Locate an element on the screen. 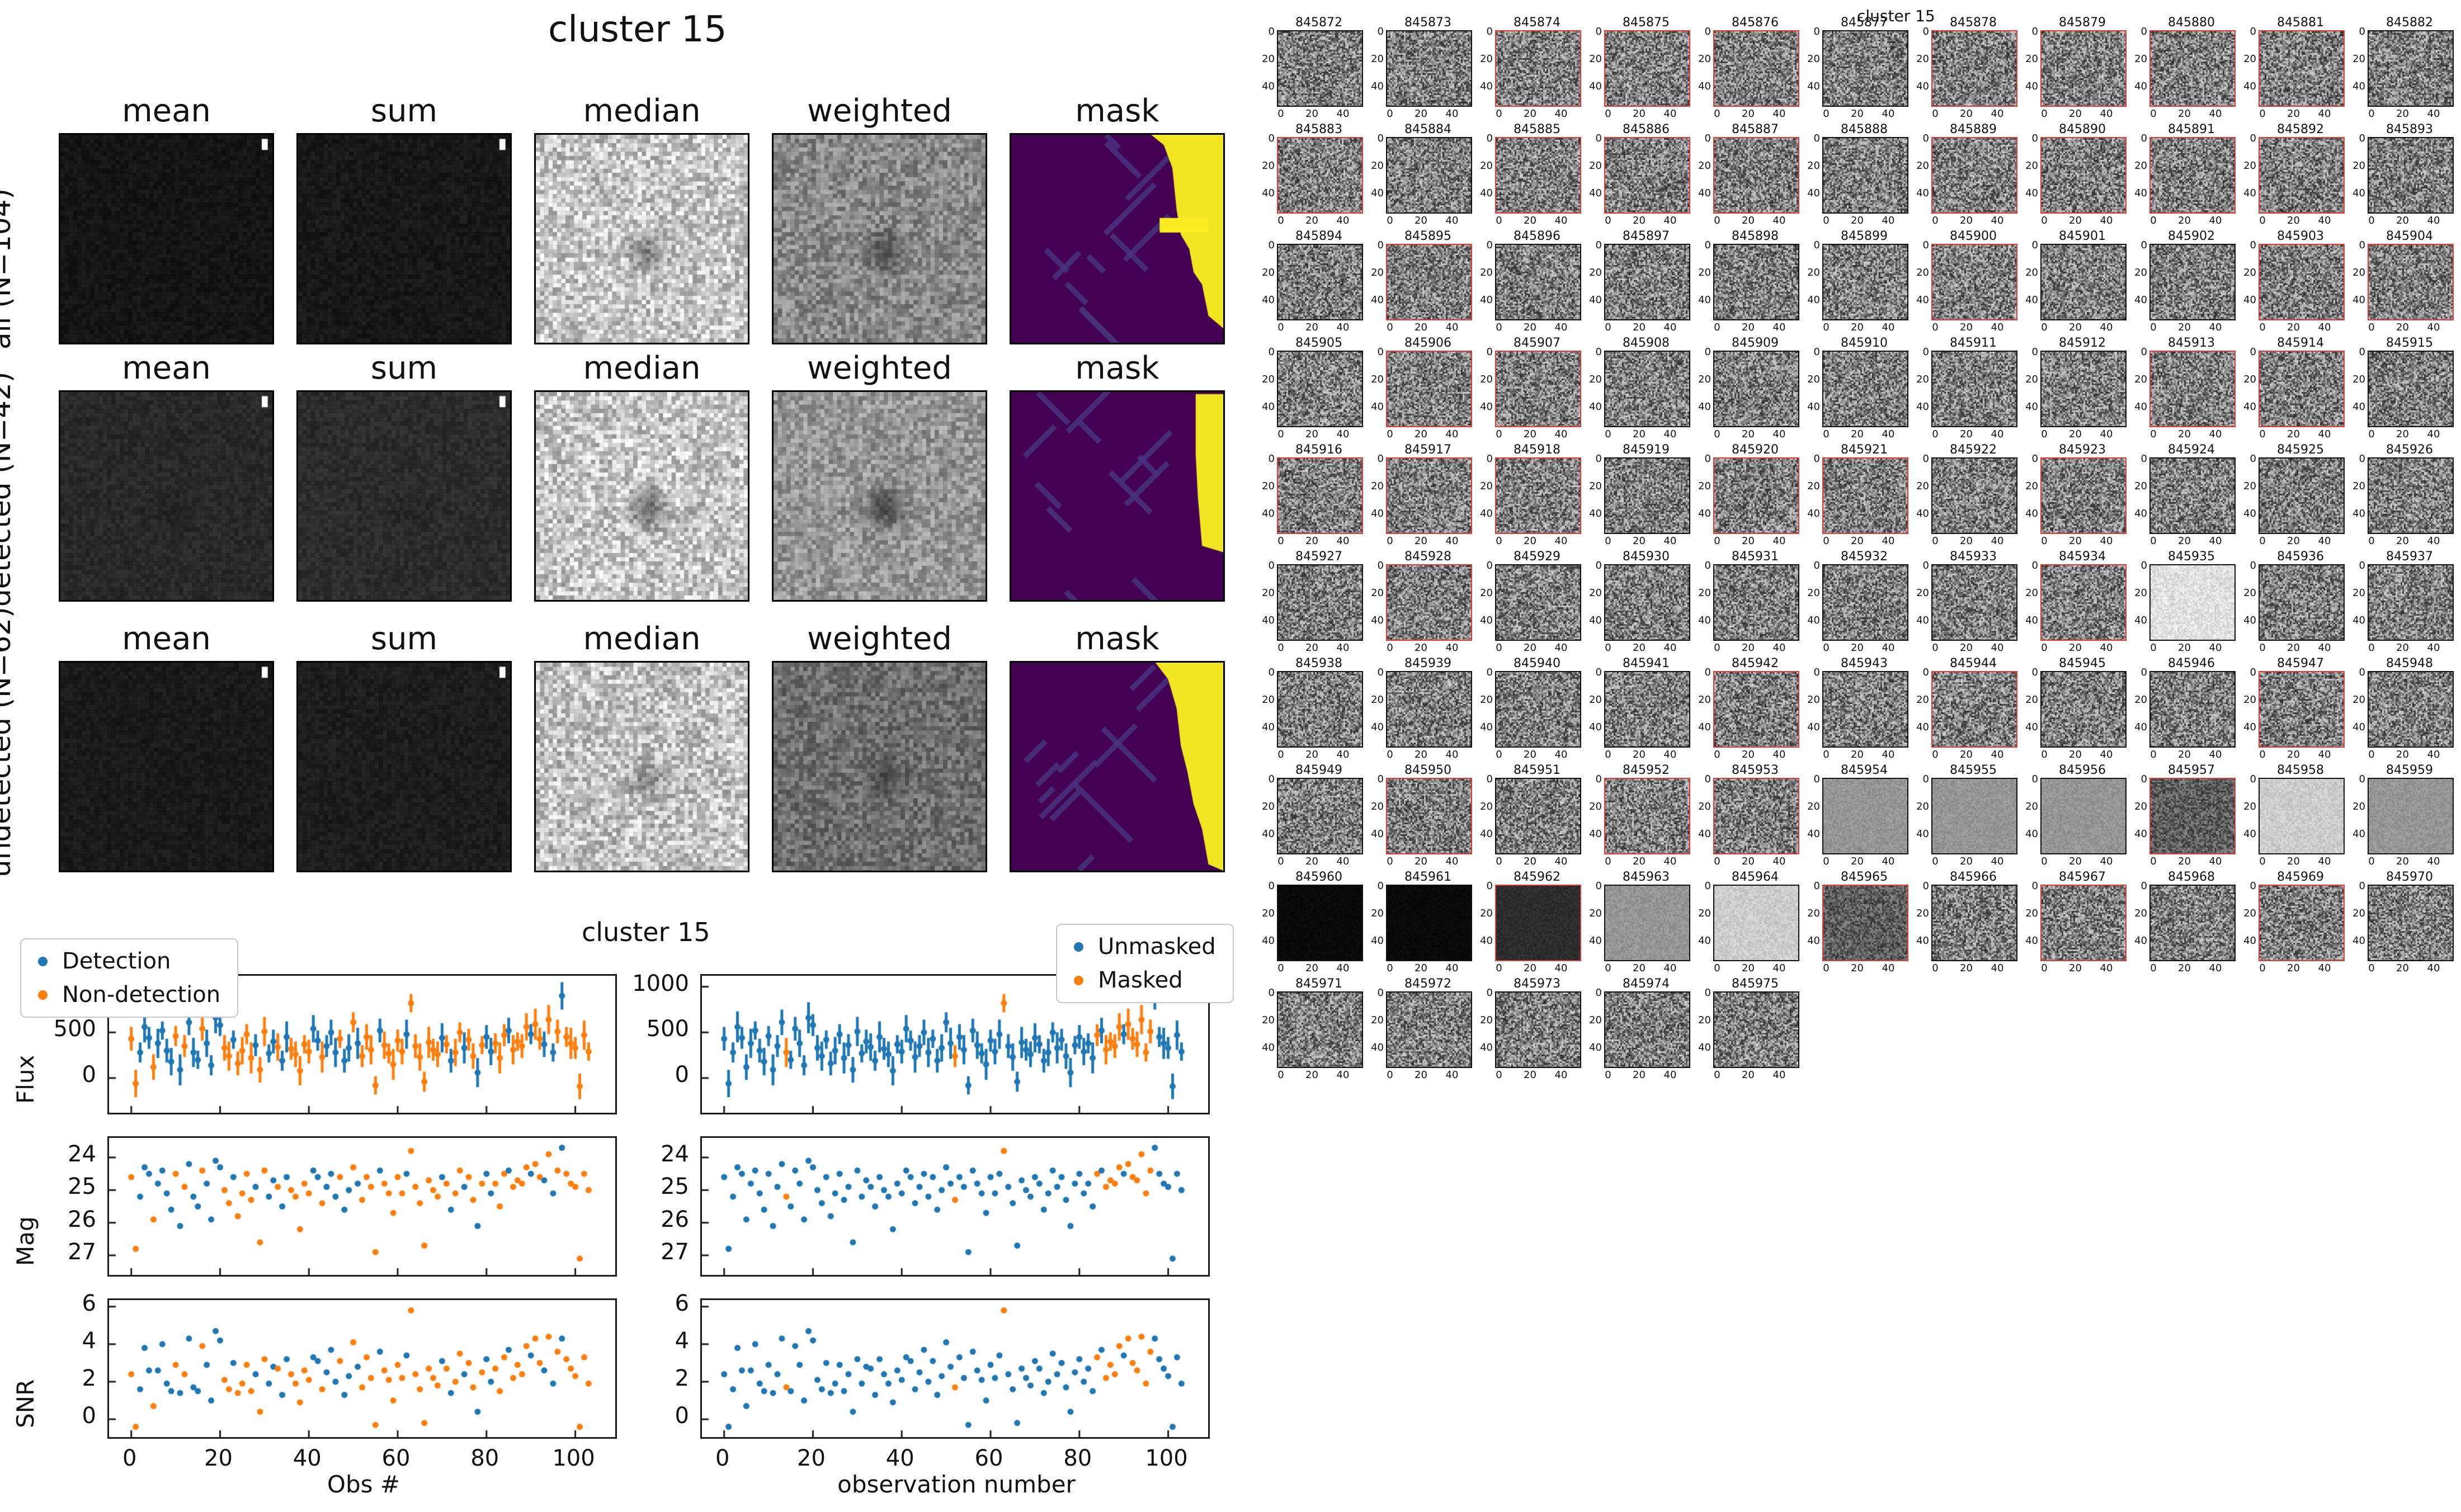 The width and height of the screenshot is (2461, 1512). cutout-id: 845934 is located at coordinates (2082, 557).